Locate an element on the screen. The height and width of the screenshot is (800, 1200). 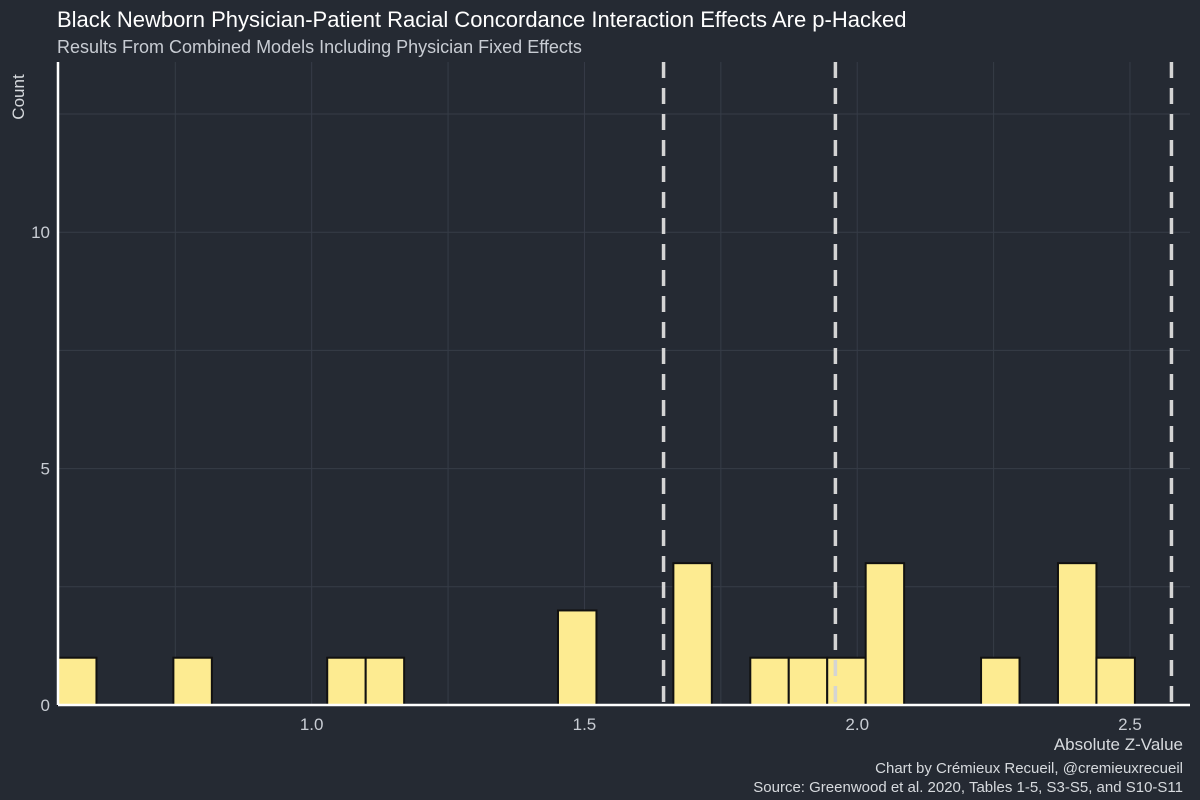
y-axis-label: Count is located at coordinates (18, 97).